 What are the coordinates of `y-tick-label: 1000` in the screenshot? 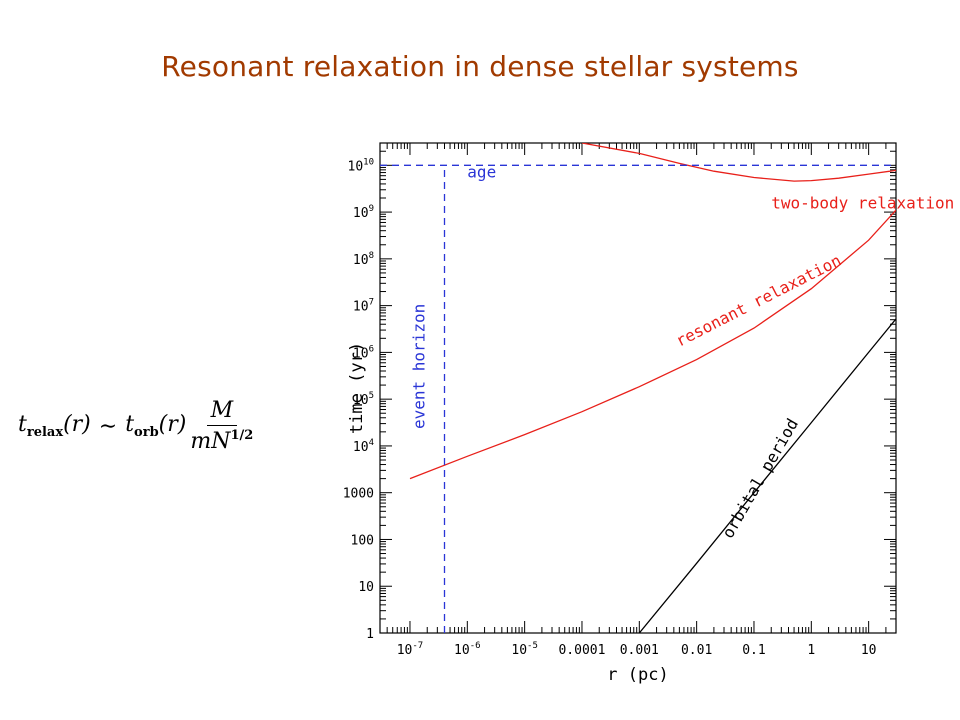 It's located at (358, 494).